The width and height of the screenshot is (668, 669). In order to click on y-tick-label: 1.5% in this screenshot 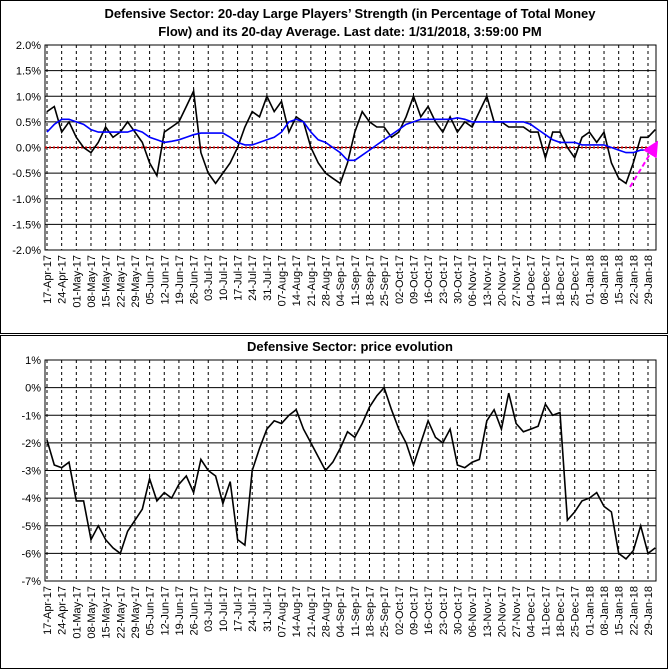, I will do `click(28, 72)`.